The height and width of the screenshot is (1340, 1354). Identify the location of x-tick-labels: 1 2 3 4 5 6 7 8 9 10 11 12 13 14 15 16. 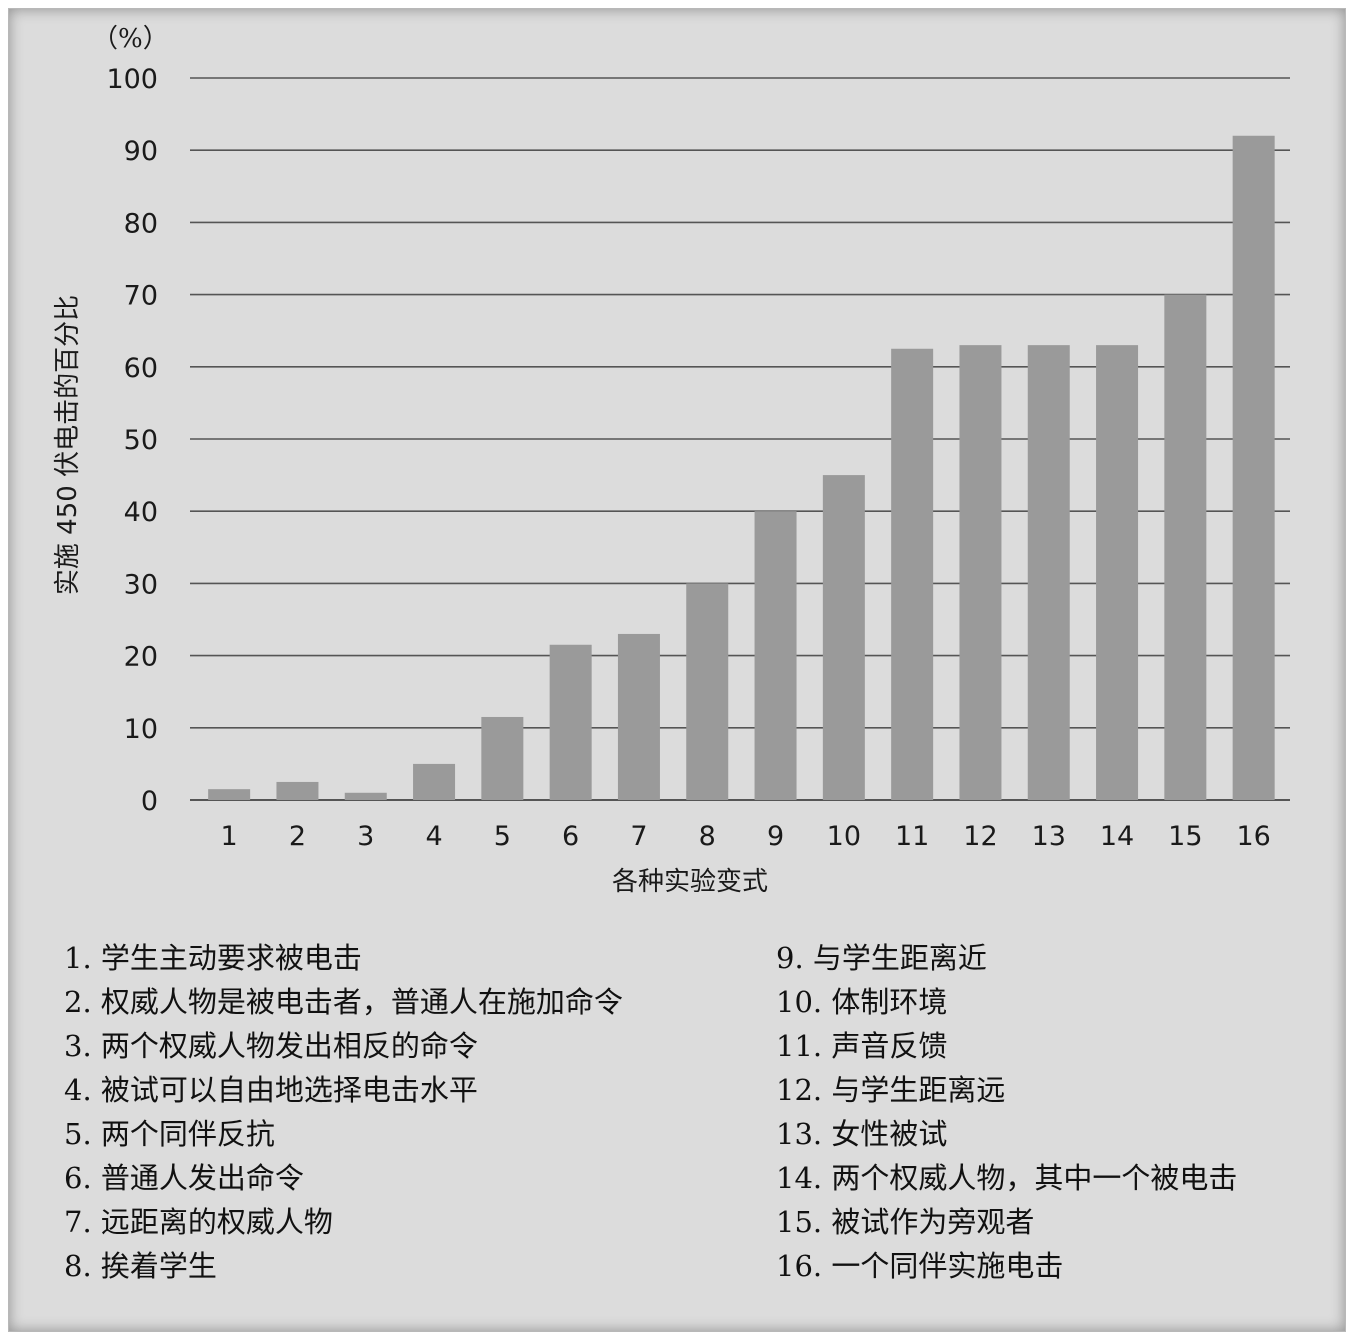
(746, 836).